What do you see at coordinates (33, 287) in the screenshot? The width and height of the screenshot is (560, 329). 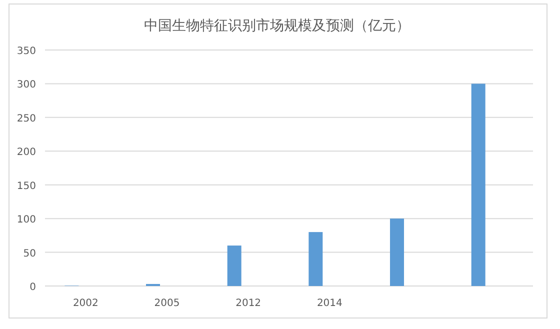 I see `y-tick-label: 0` at bounding box center [33, 287].